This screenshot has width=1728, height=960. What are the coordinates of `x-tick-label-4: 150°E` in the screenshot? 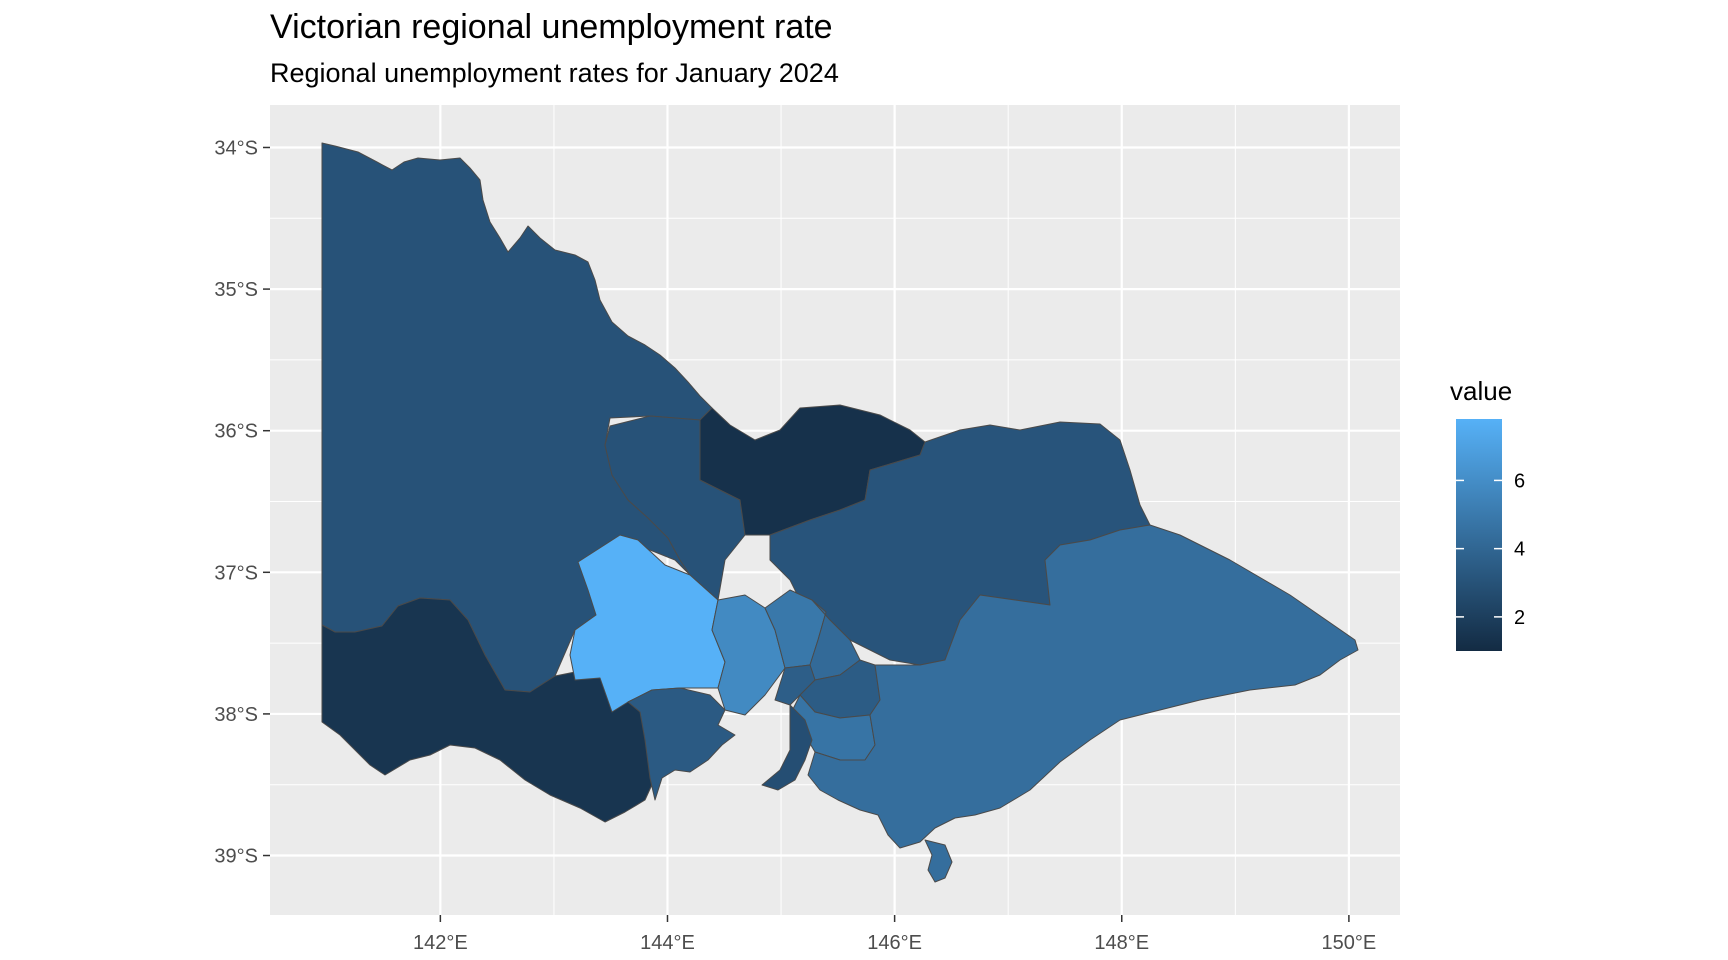 It's located at (1349, 943).